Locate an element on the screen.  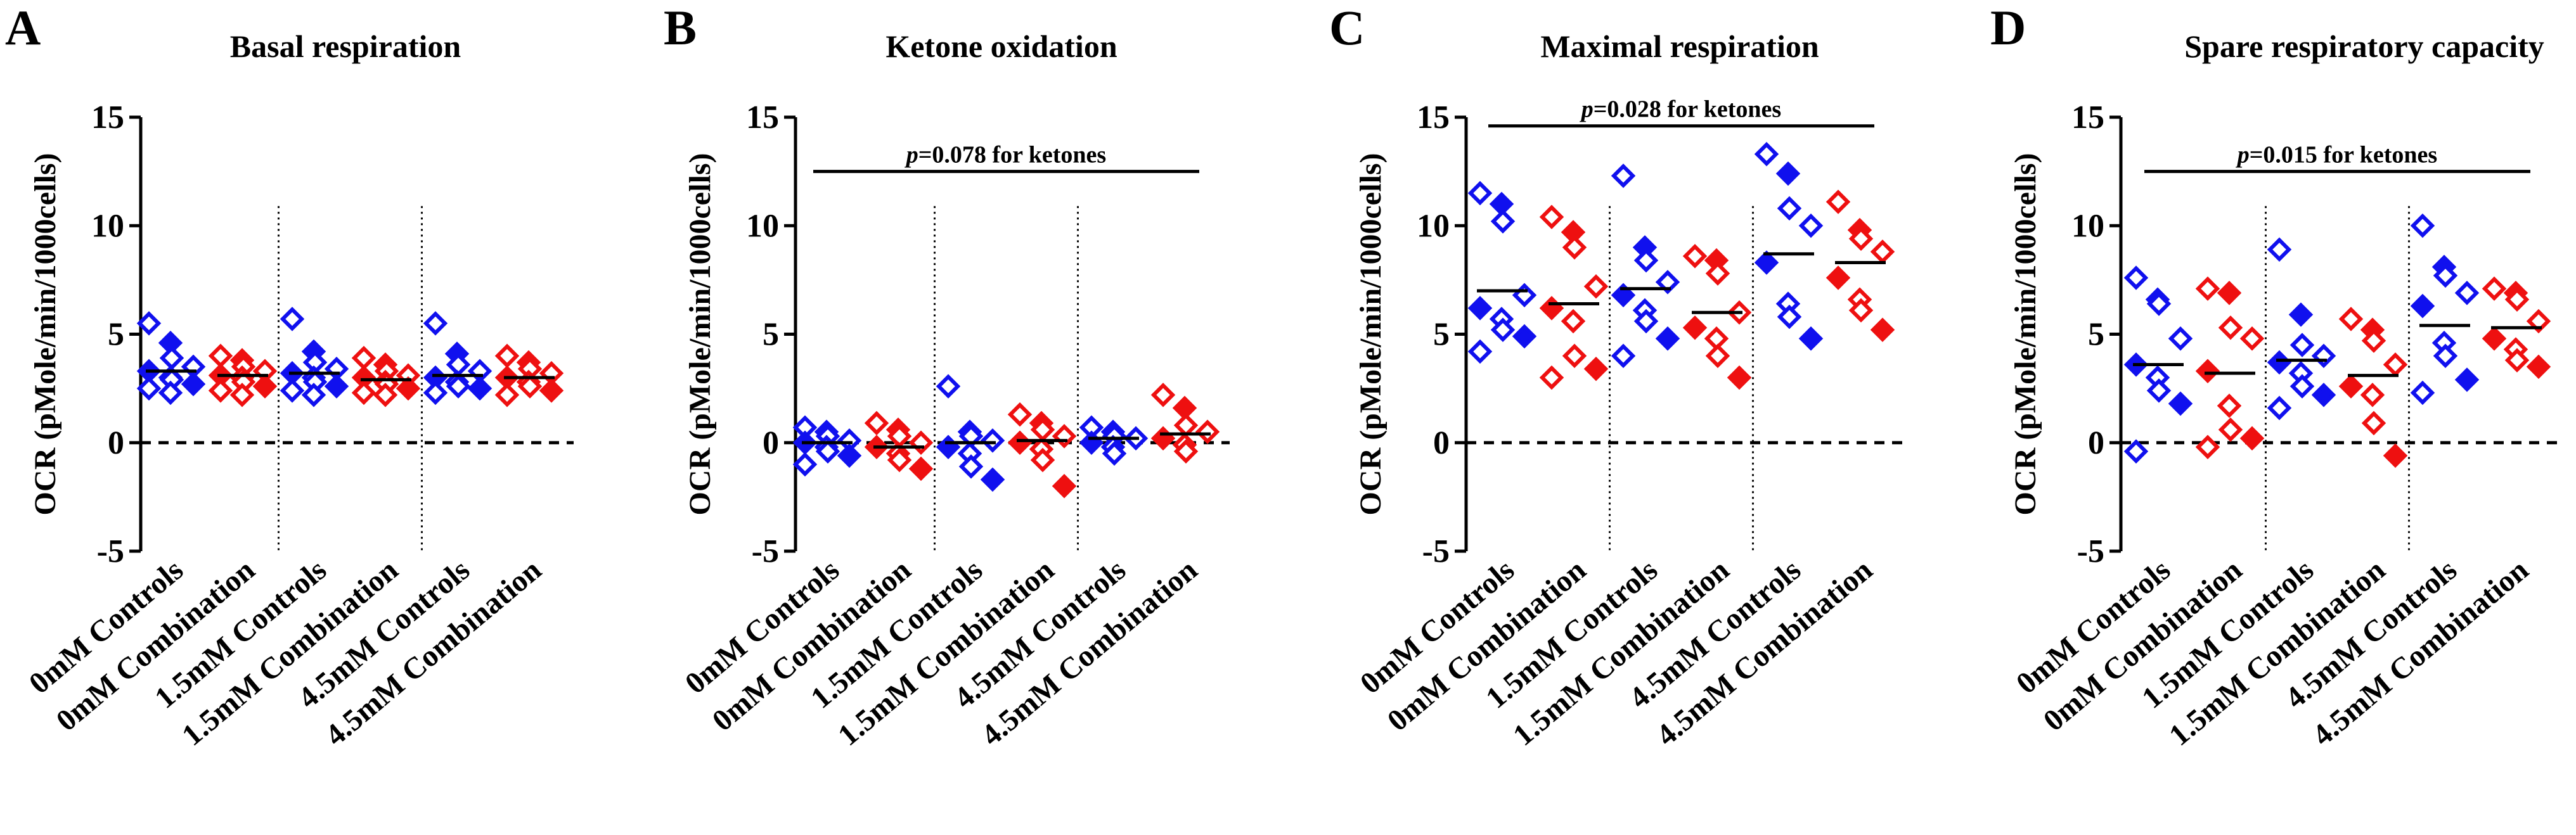
chart-title: Ketone oxidation is located at coordinates (1002, 46).